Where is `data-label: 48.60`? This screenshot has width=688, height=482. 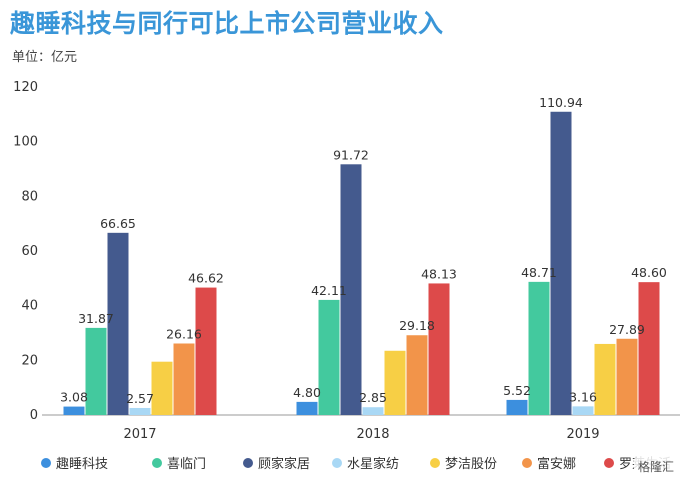
data-label: 48.60 is located at coordinates (649, 272).